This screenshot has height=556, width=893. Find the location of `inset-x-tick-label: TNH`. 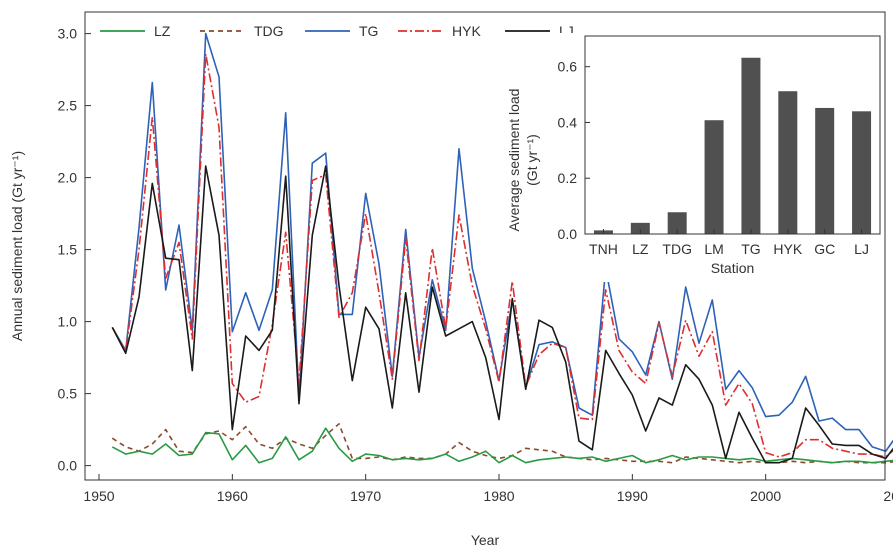

inset-x-tick-label: TNH is located at coordinates (603, 249).